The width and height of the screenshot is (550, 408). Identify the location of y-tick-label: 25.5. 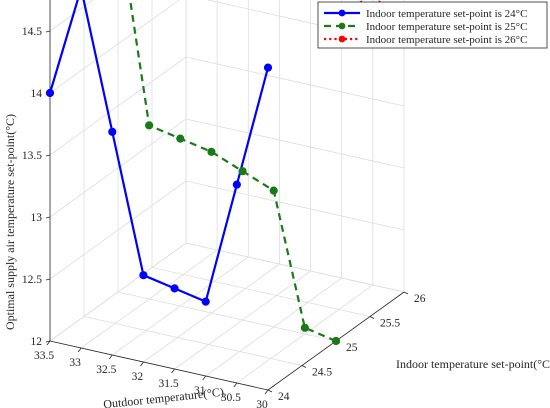
(390, 324).